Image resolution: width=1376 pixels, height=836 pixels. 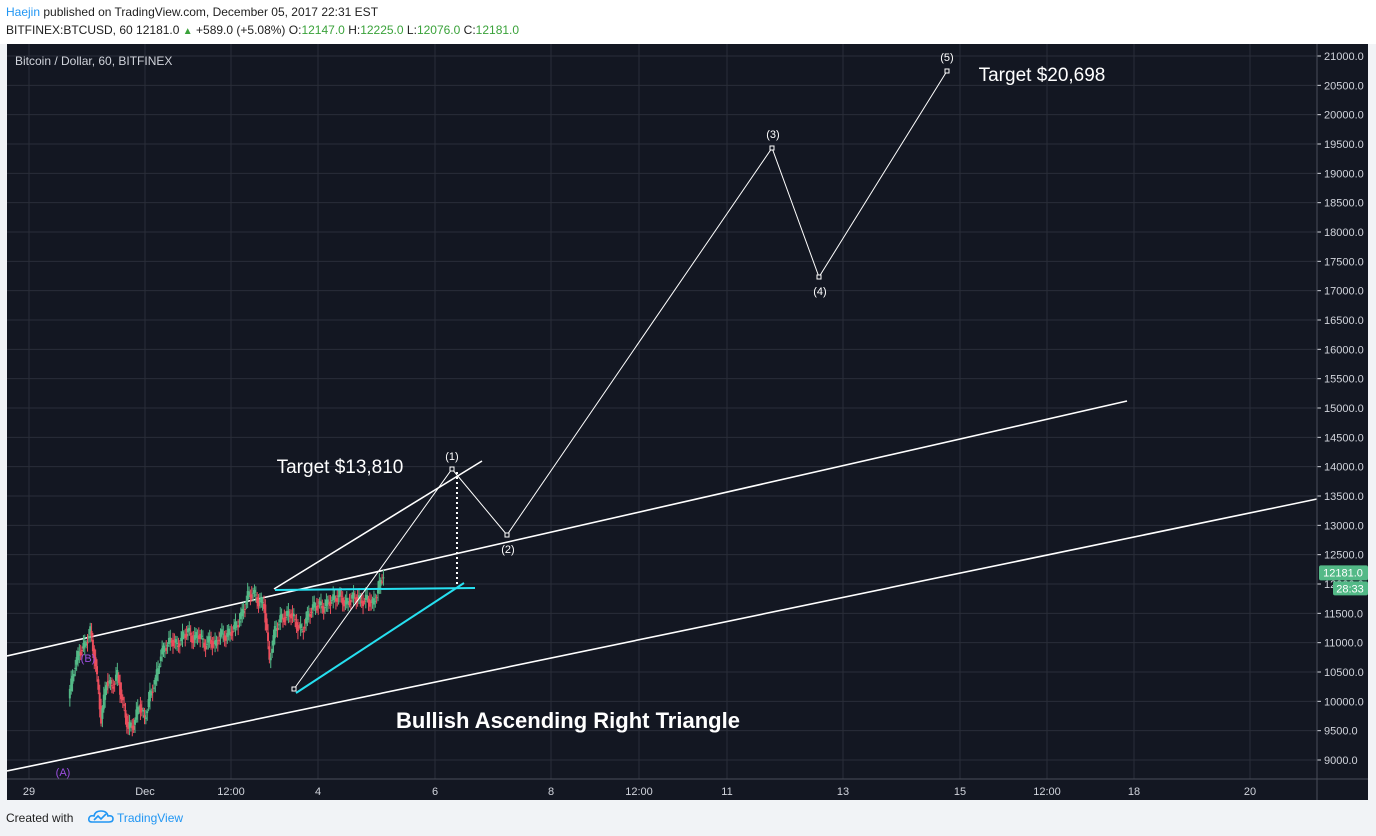 I want to click on price-tick-label: 17000.0, so click(x=1344, y=292).